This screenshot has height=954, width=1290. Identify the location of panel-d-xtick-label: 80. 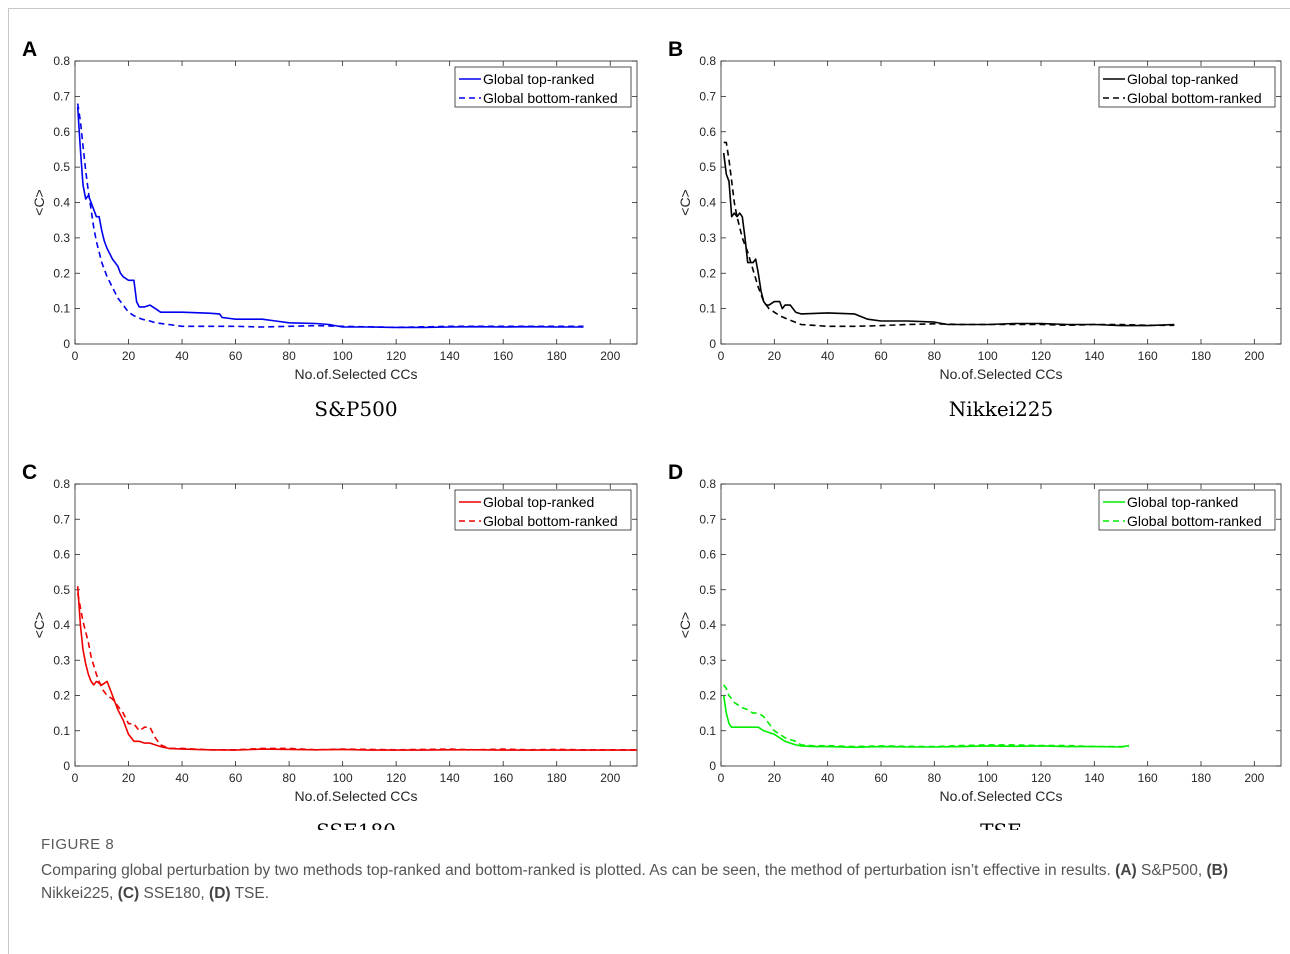
(935, 778).